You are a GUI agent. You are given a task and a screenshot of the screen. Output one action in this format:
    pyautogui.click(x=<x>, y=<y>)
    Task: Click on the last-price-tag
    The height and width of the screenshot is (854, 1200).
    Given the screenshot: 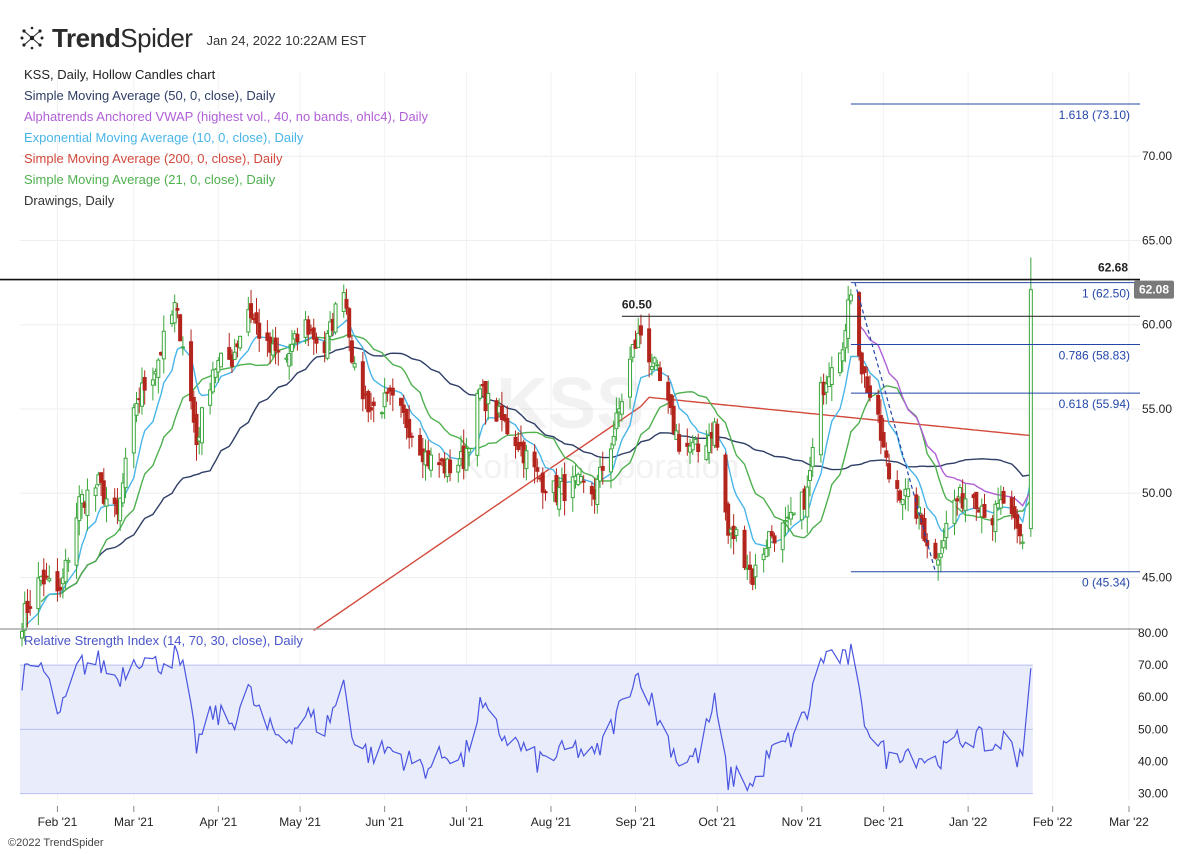 What is the action you would take?
    pyautogui.click(x=1154, y=289)
    